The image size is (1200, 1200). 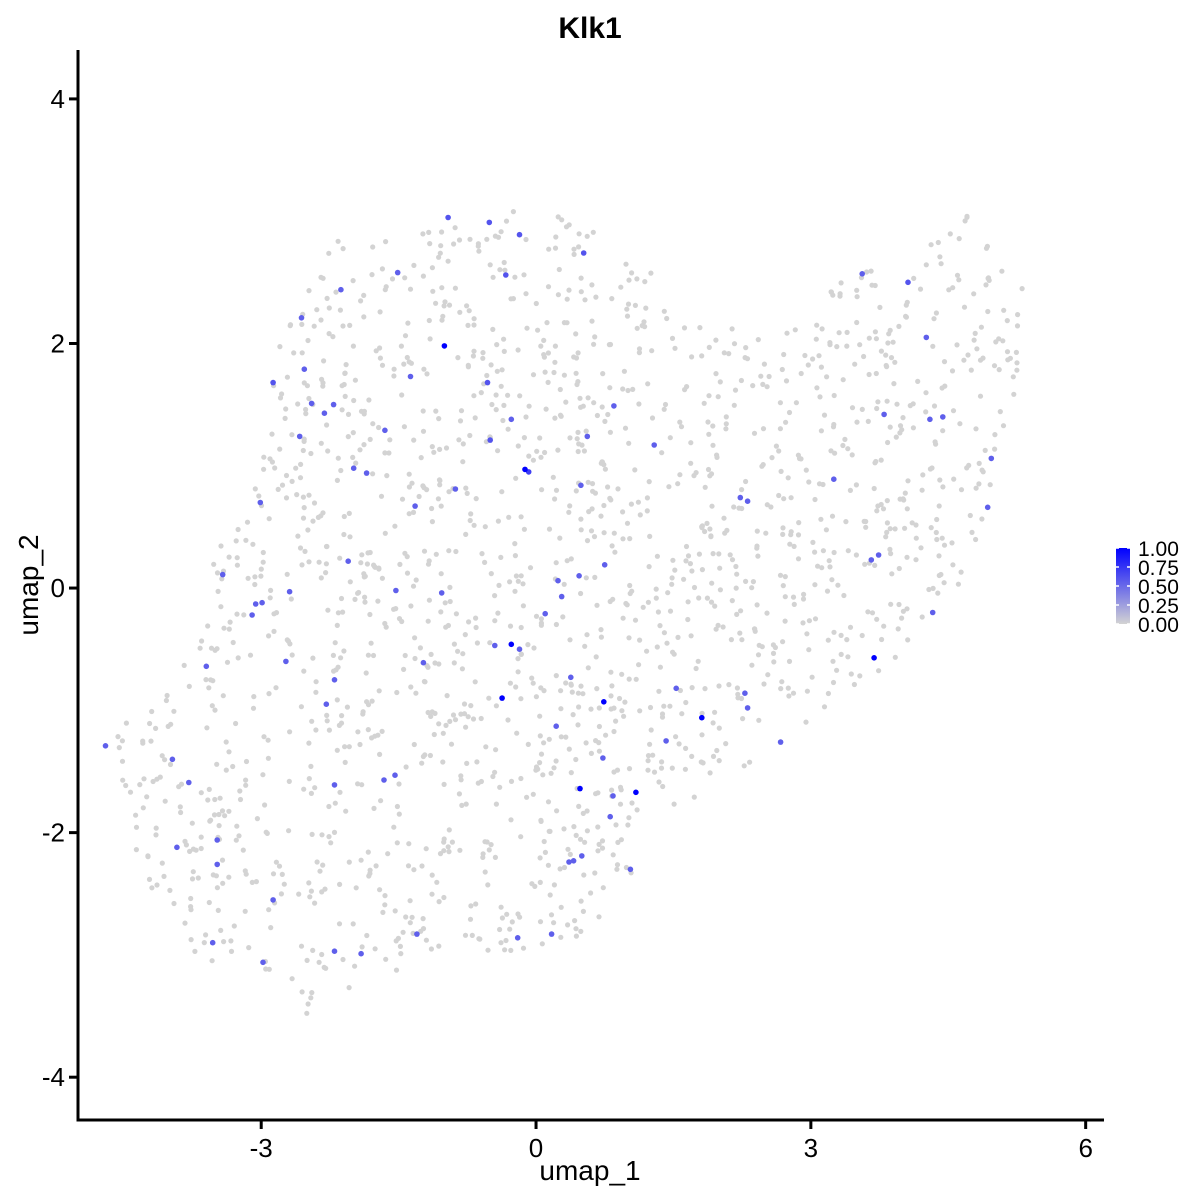 What do you see at coordinates (28, 584) in the screenshot?
I see `y-axis-label: umap_2` at bounding box center [28, 584].